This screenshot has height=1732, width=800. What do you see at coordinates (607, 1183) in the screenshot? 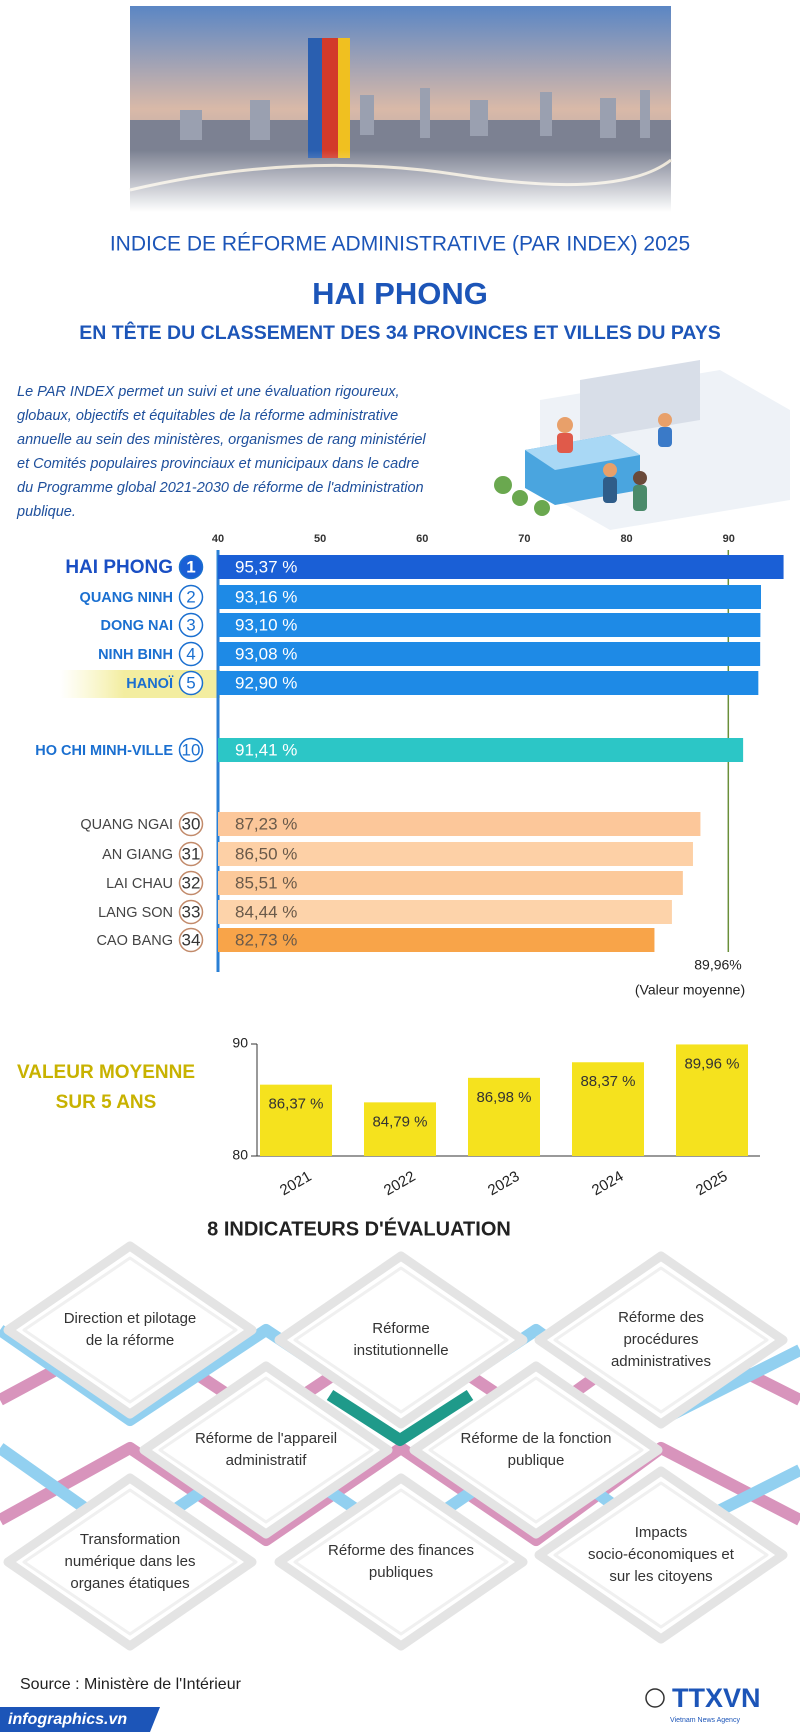
I see `x-tick-label: 2024` at bounding box center [607, 1183].